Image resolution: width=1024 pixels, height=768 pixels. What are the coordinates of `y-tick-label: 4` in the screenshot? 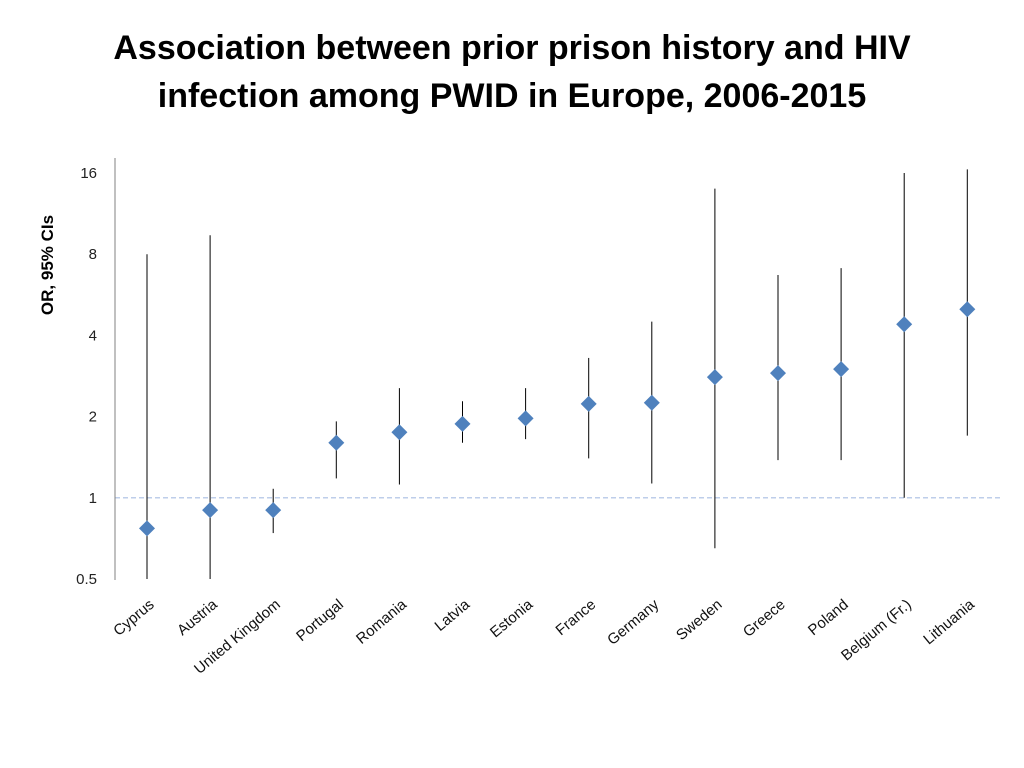 It's located at (93, 335).